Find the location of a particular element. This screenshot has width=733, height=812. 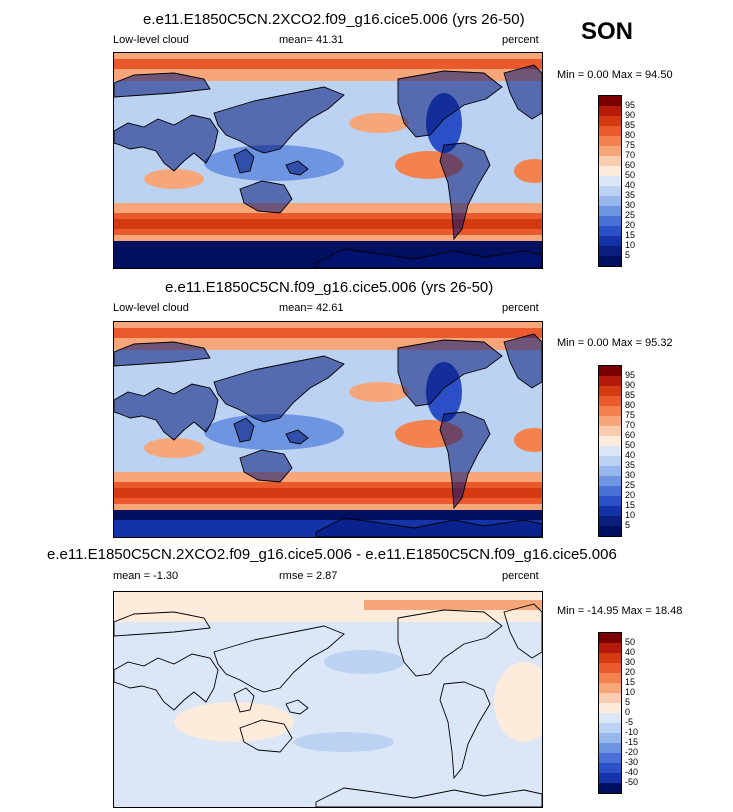

colorbar-label: 90 is located at coordinates (630, 115).